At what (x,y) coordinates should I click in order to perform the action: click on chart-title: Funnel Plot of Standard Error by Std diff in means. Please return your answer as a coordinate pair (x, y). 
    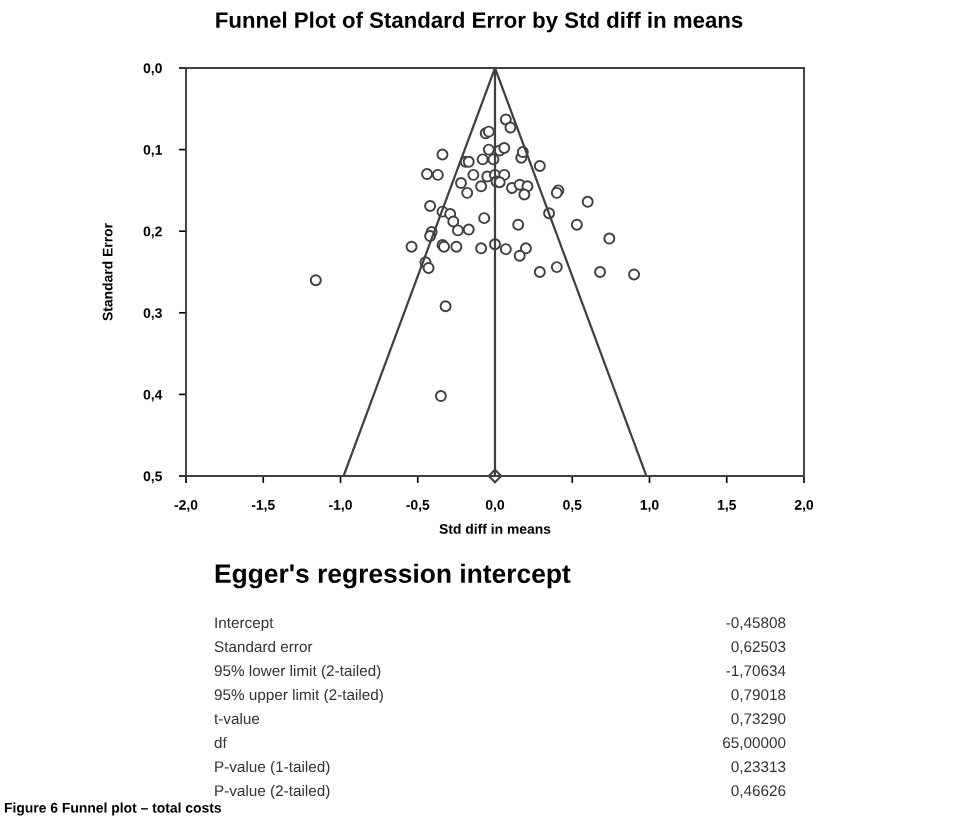
    Looking at the image, I should click on (479, 22).